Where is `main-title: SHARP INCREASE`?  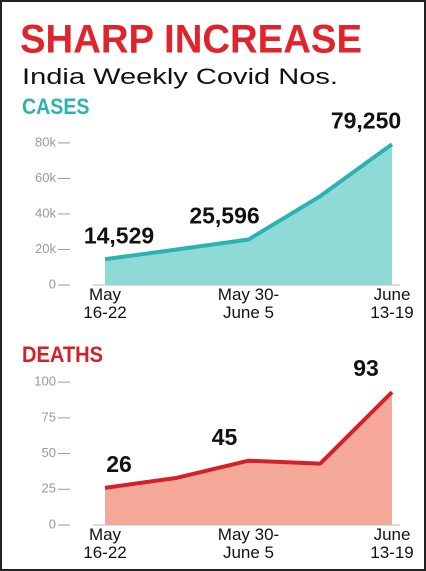
main-title: SHARP INCREASE is located at coordinates (191, 40).